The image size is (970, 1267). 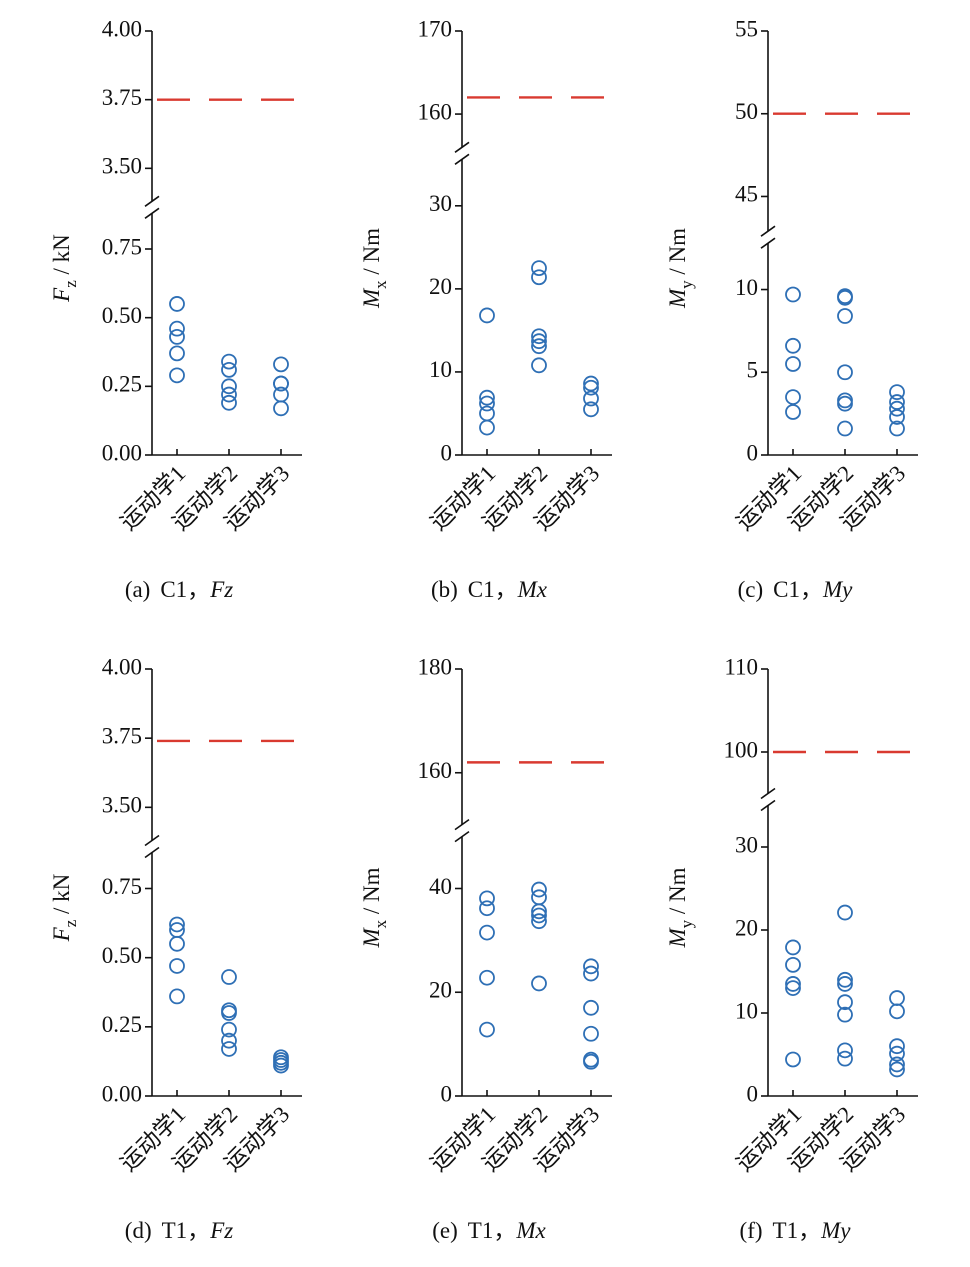 I want to click on y-tick-label: 160, so click(x=435, y=111).